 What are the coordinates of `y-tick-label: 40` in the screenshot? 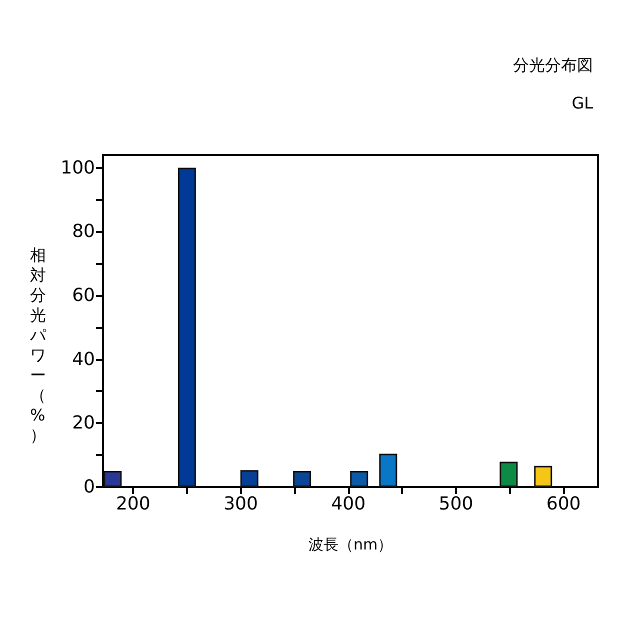 It's located at (83, 359).